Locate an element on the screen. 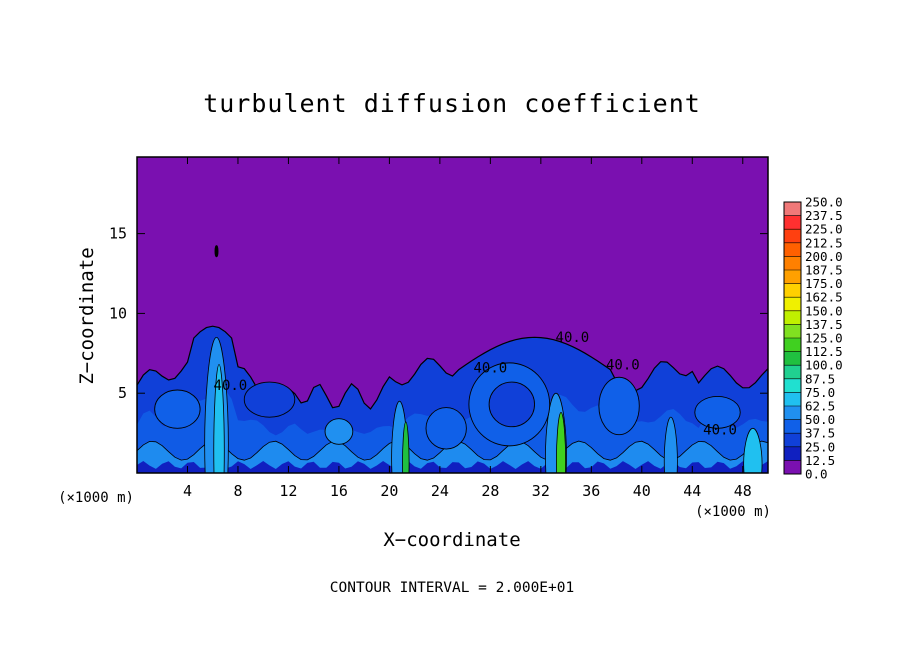 The width and height of the screenshot is (904, 654). colorbar-level-label: 87.5 is located at coordinates (820, 378).